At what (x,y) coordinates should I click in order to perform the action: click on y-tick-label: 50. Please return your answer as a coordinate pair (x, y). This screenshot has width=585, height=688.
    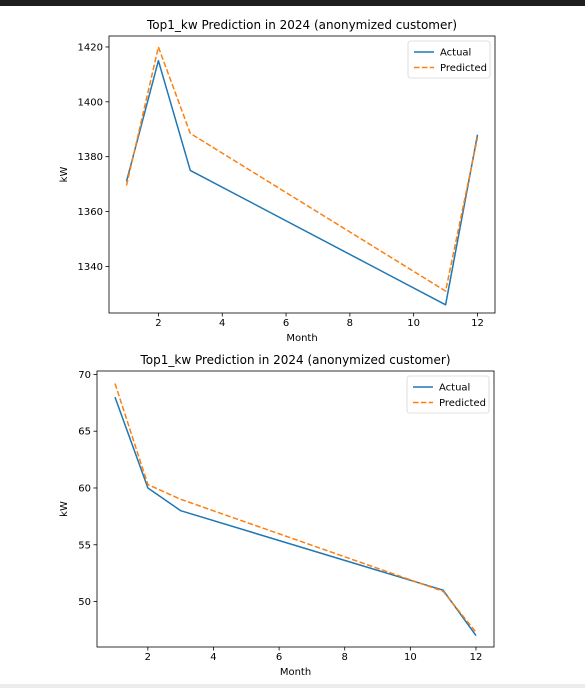
    Looking at the image, I should click on (84, 602).